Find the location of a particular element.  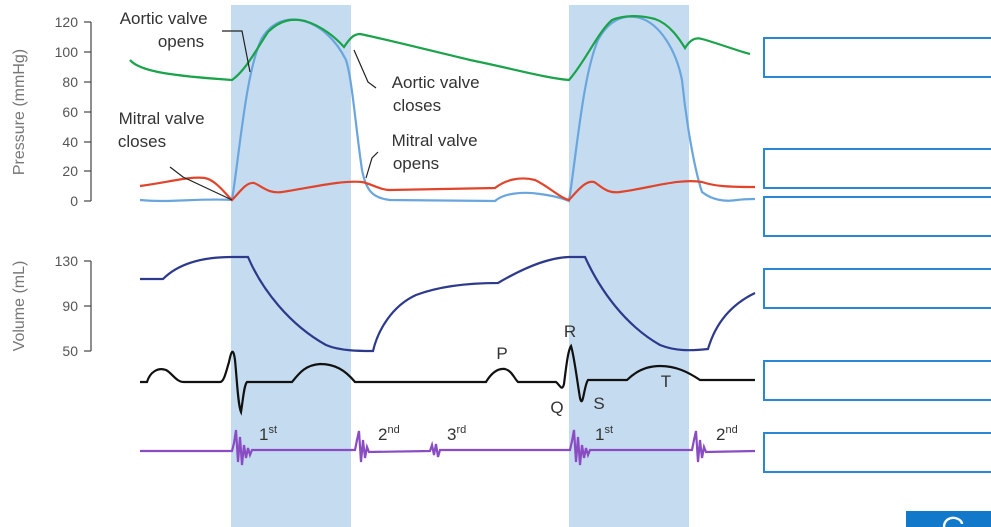

pressure-tick: 0 is located at coordinates (74, 201).